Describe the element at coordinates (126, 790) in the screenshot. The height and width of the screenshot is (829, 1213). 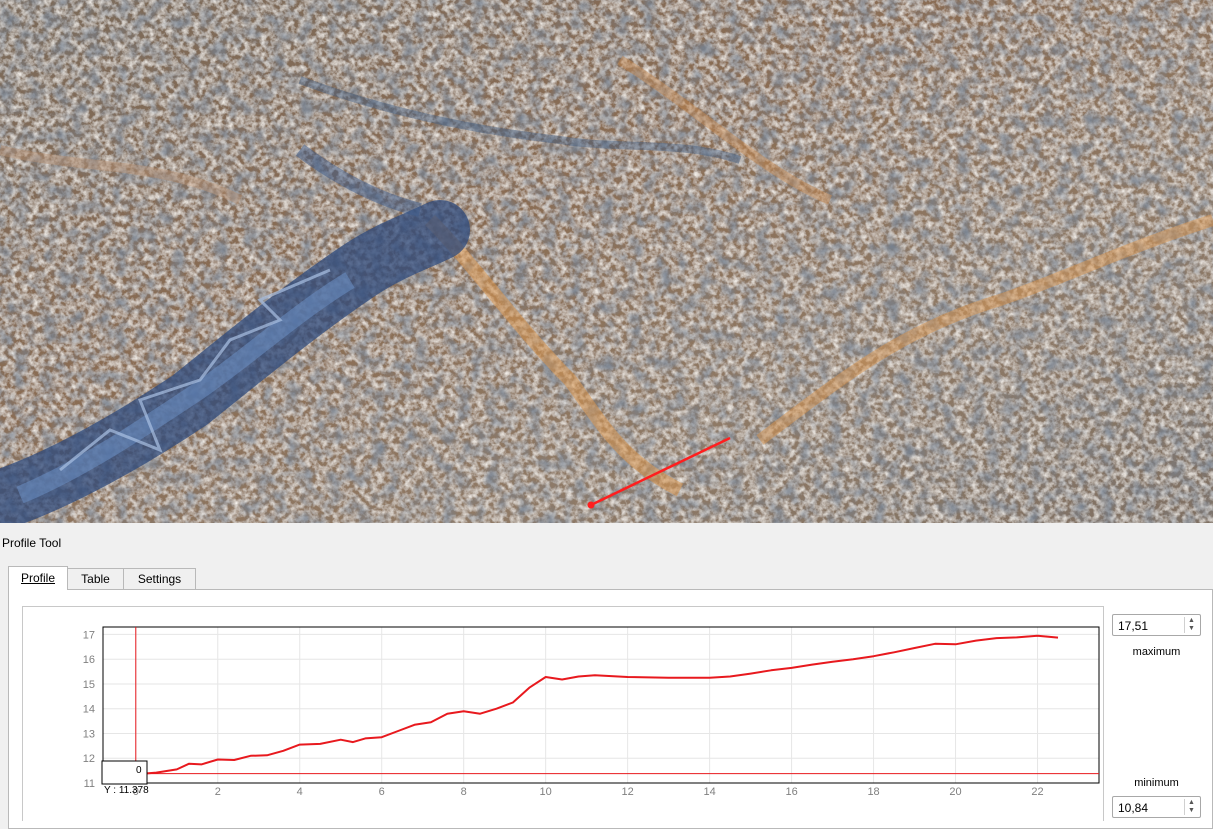
I see `readout-y-text: Y : 11.378` at that location.